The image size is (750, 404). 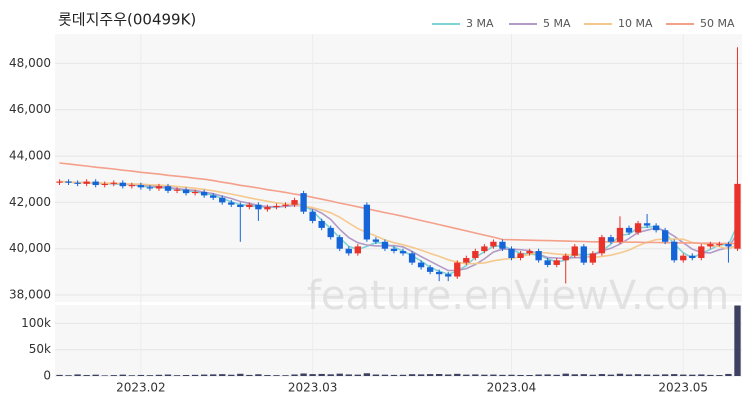 What do you see at coordinates (30, 295) in the screenshot?
I see `y-tick-label: 38,000` at bounding box center [30, 295].